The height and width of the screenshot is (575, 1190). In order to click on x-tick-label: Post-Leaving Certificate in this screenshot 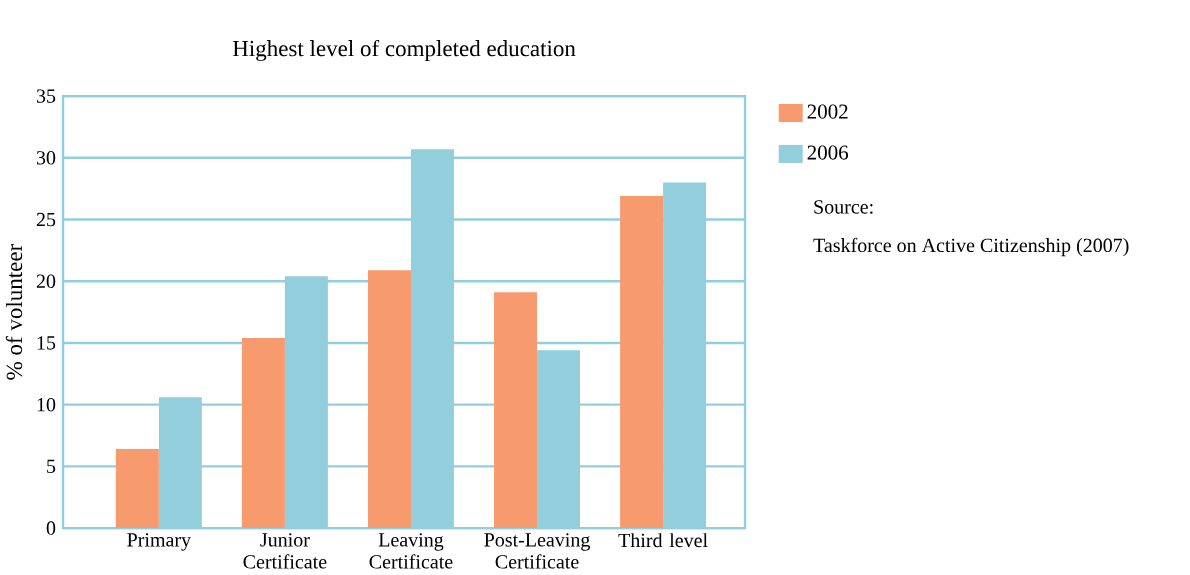, I will do `click(537, 551)`.